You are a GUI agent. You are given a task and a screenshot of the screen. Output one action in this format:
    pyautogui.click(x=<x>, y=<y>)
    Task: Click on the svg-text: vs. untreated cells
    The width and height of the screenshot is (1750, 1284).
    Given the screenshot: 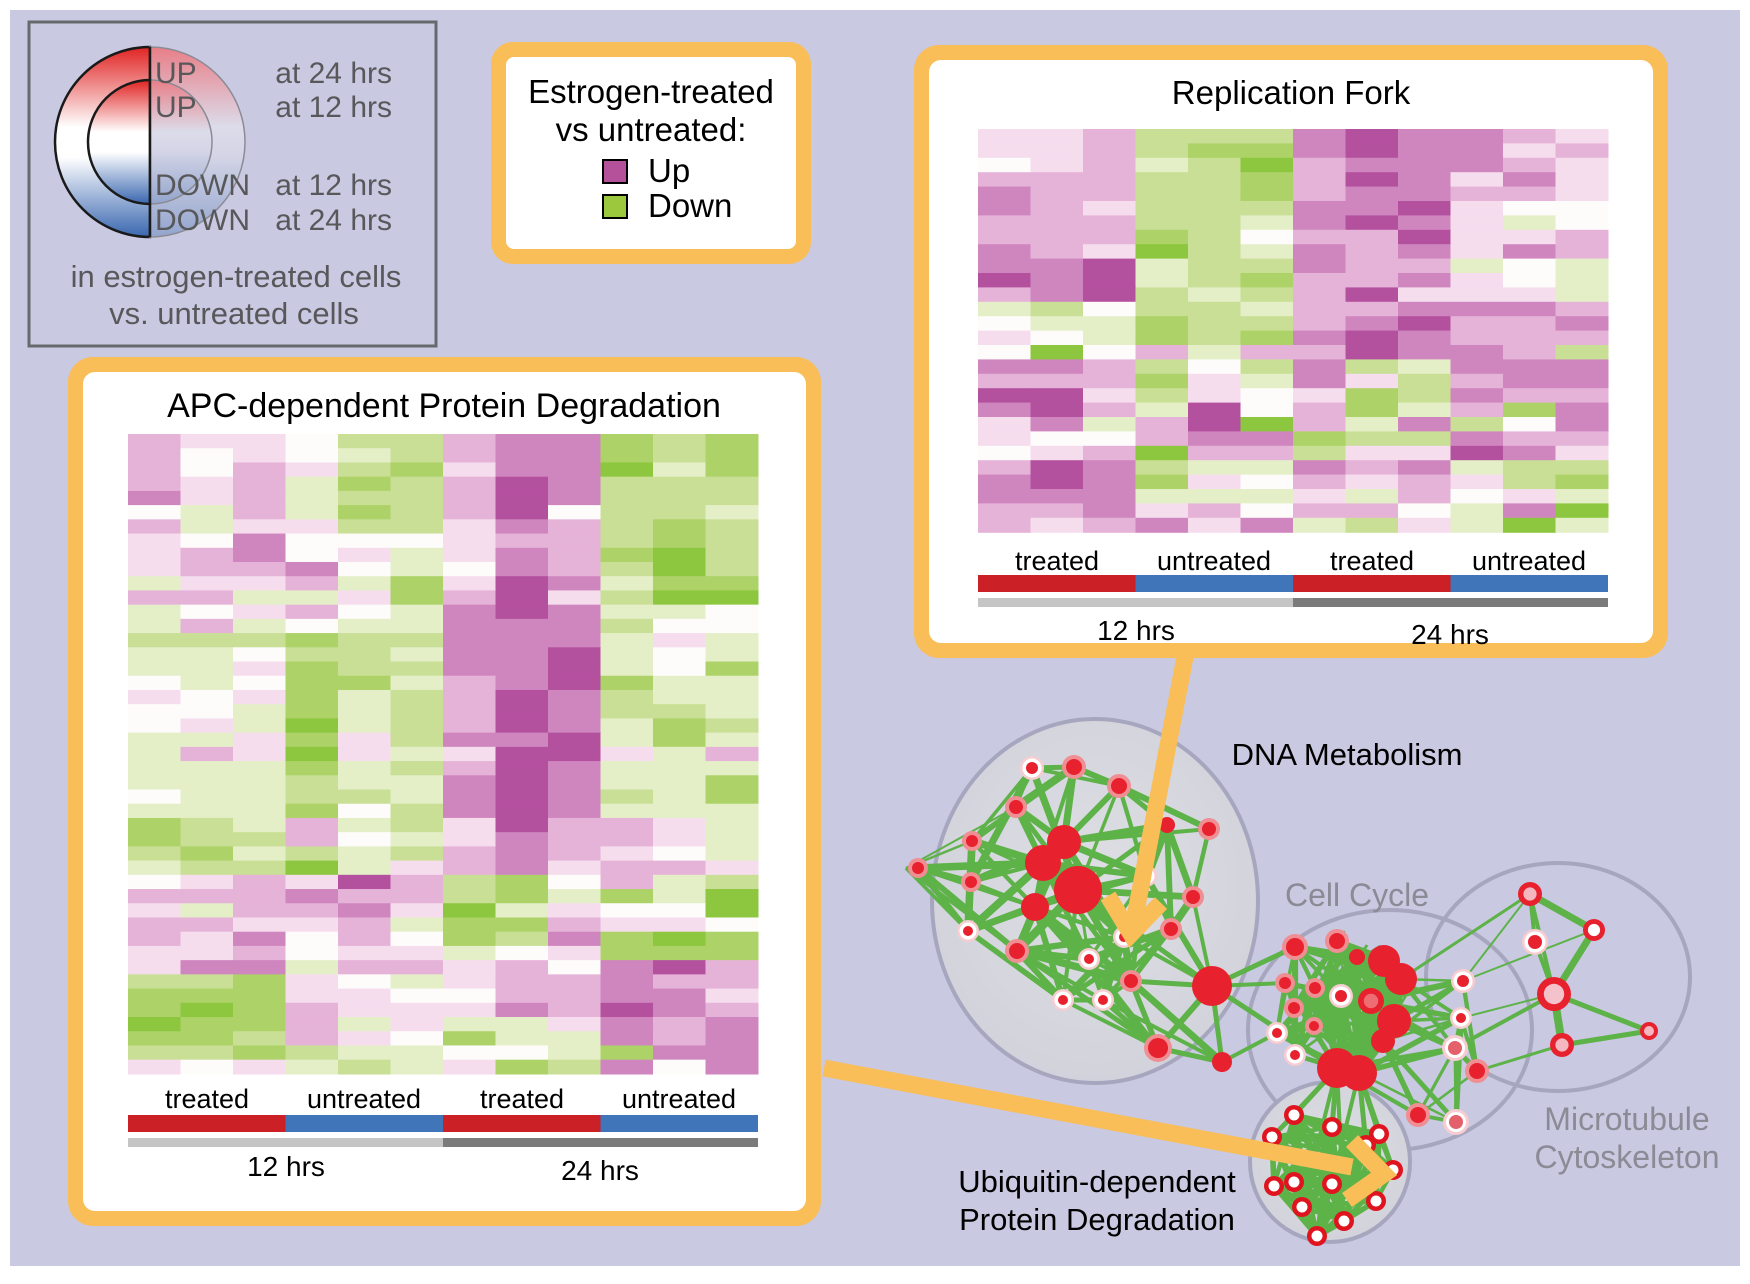 What is the action you would take?
    pyautogui.click(x=234, y=313)
    